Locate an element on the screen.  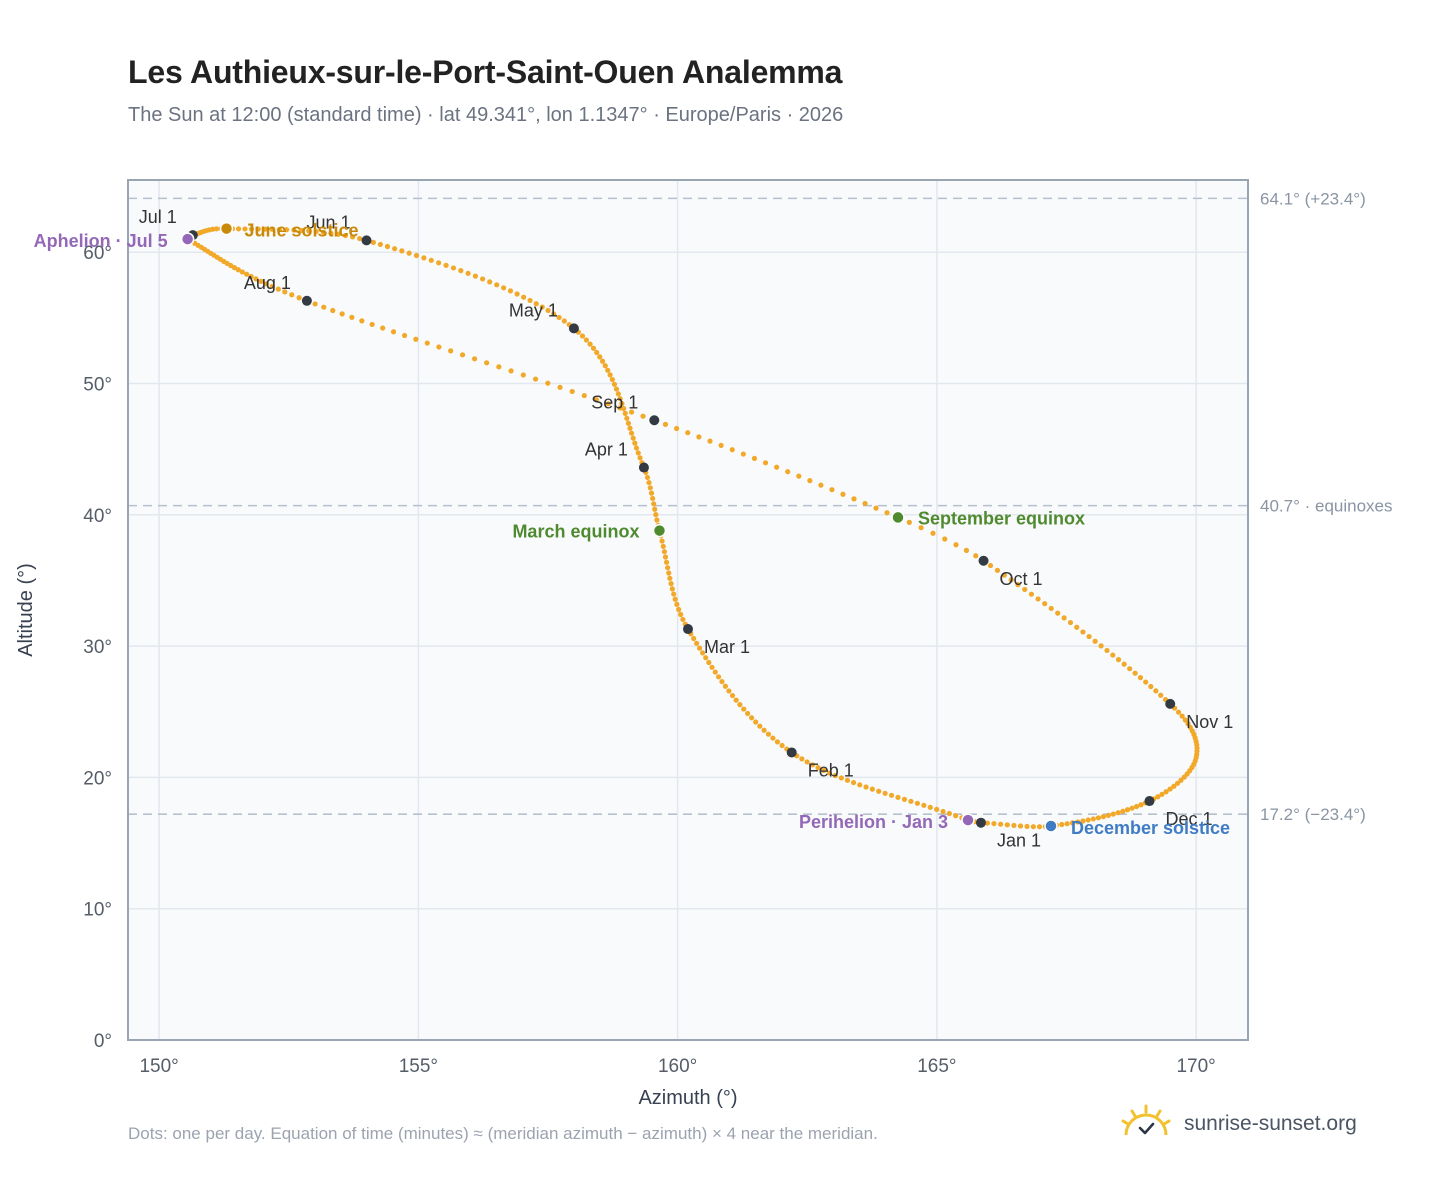
y-axis-ticks: 0° 10° 20° 30° 40° 50° 60° is located at coordinates (97, 647).